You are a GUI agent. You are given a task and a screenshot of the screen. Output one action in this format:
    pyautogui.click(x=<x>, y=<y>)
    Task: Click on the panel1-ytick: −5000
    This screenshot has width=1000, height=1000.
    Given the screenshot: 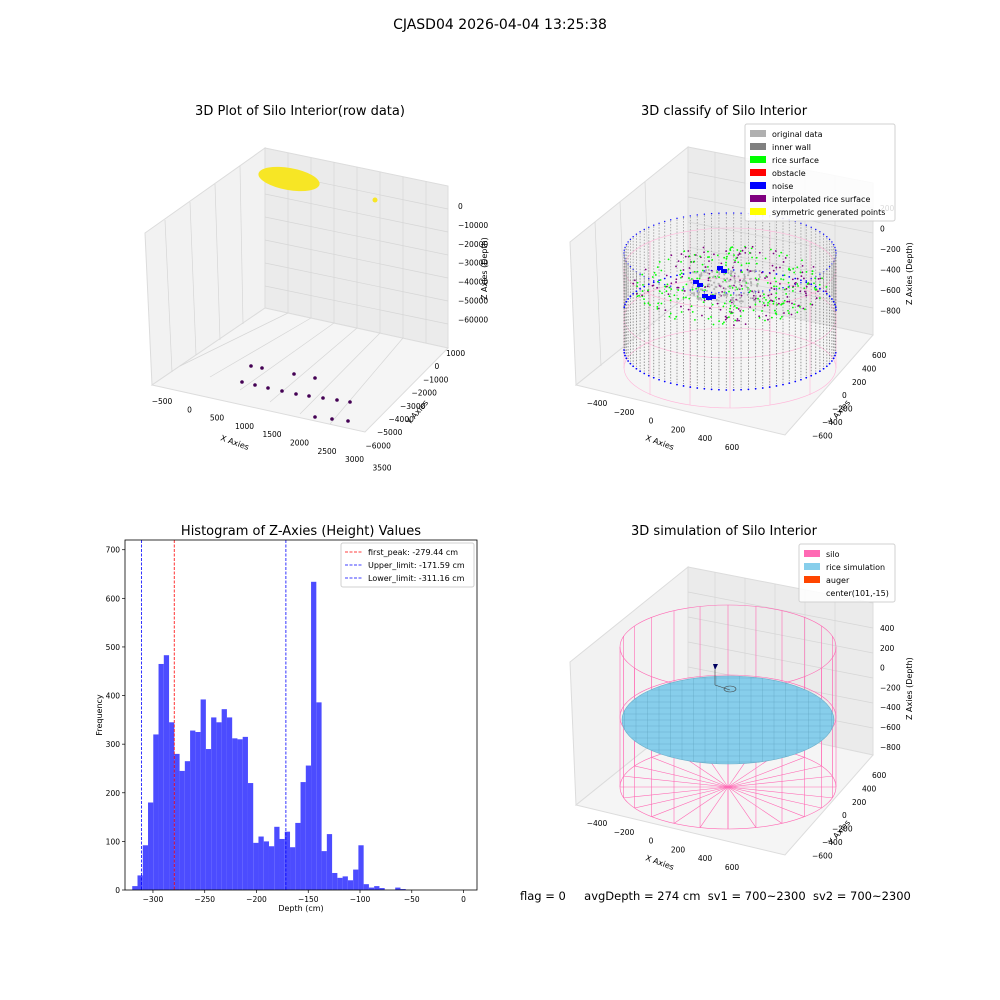 What is the action you would take?
    pyautogui.click(x=390, y=432)
    